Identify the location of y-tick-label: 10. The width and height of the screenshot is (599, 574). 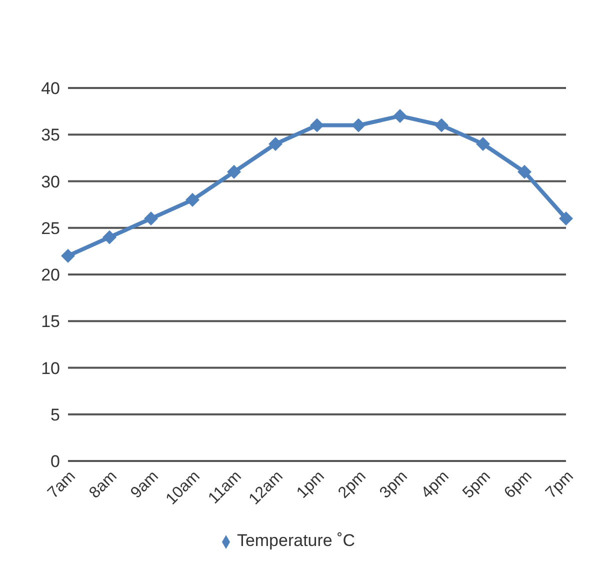
(50, 368).